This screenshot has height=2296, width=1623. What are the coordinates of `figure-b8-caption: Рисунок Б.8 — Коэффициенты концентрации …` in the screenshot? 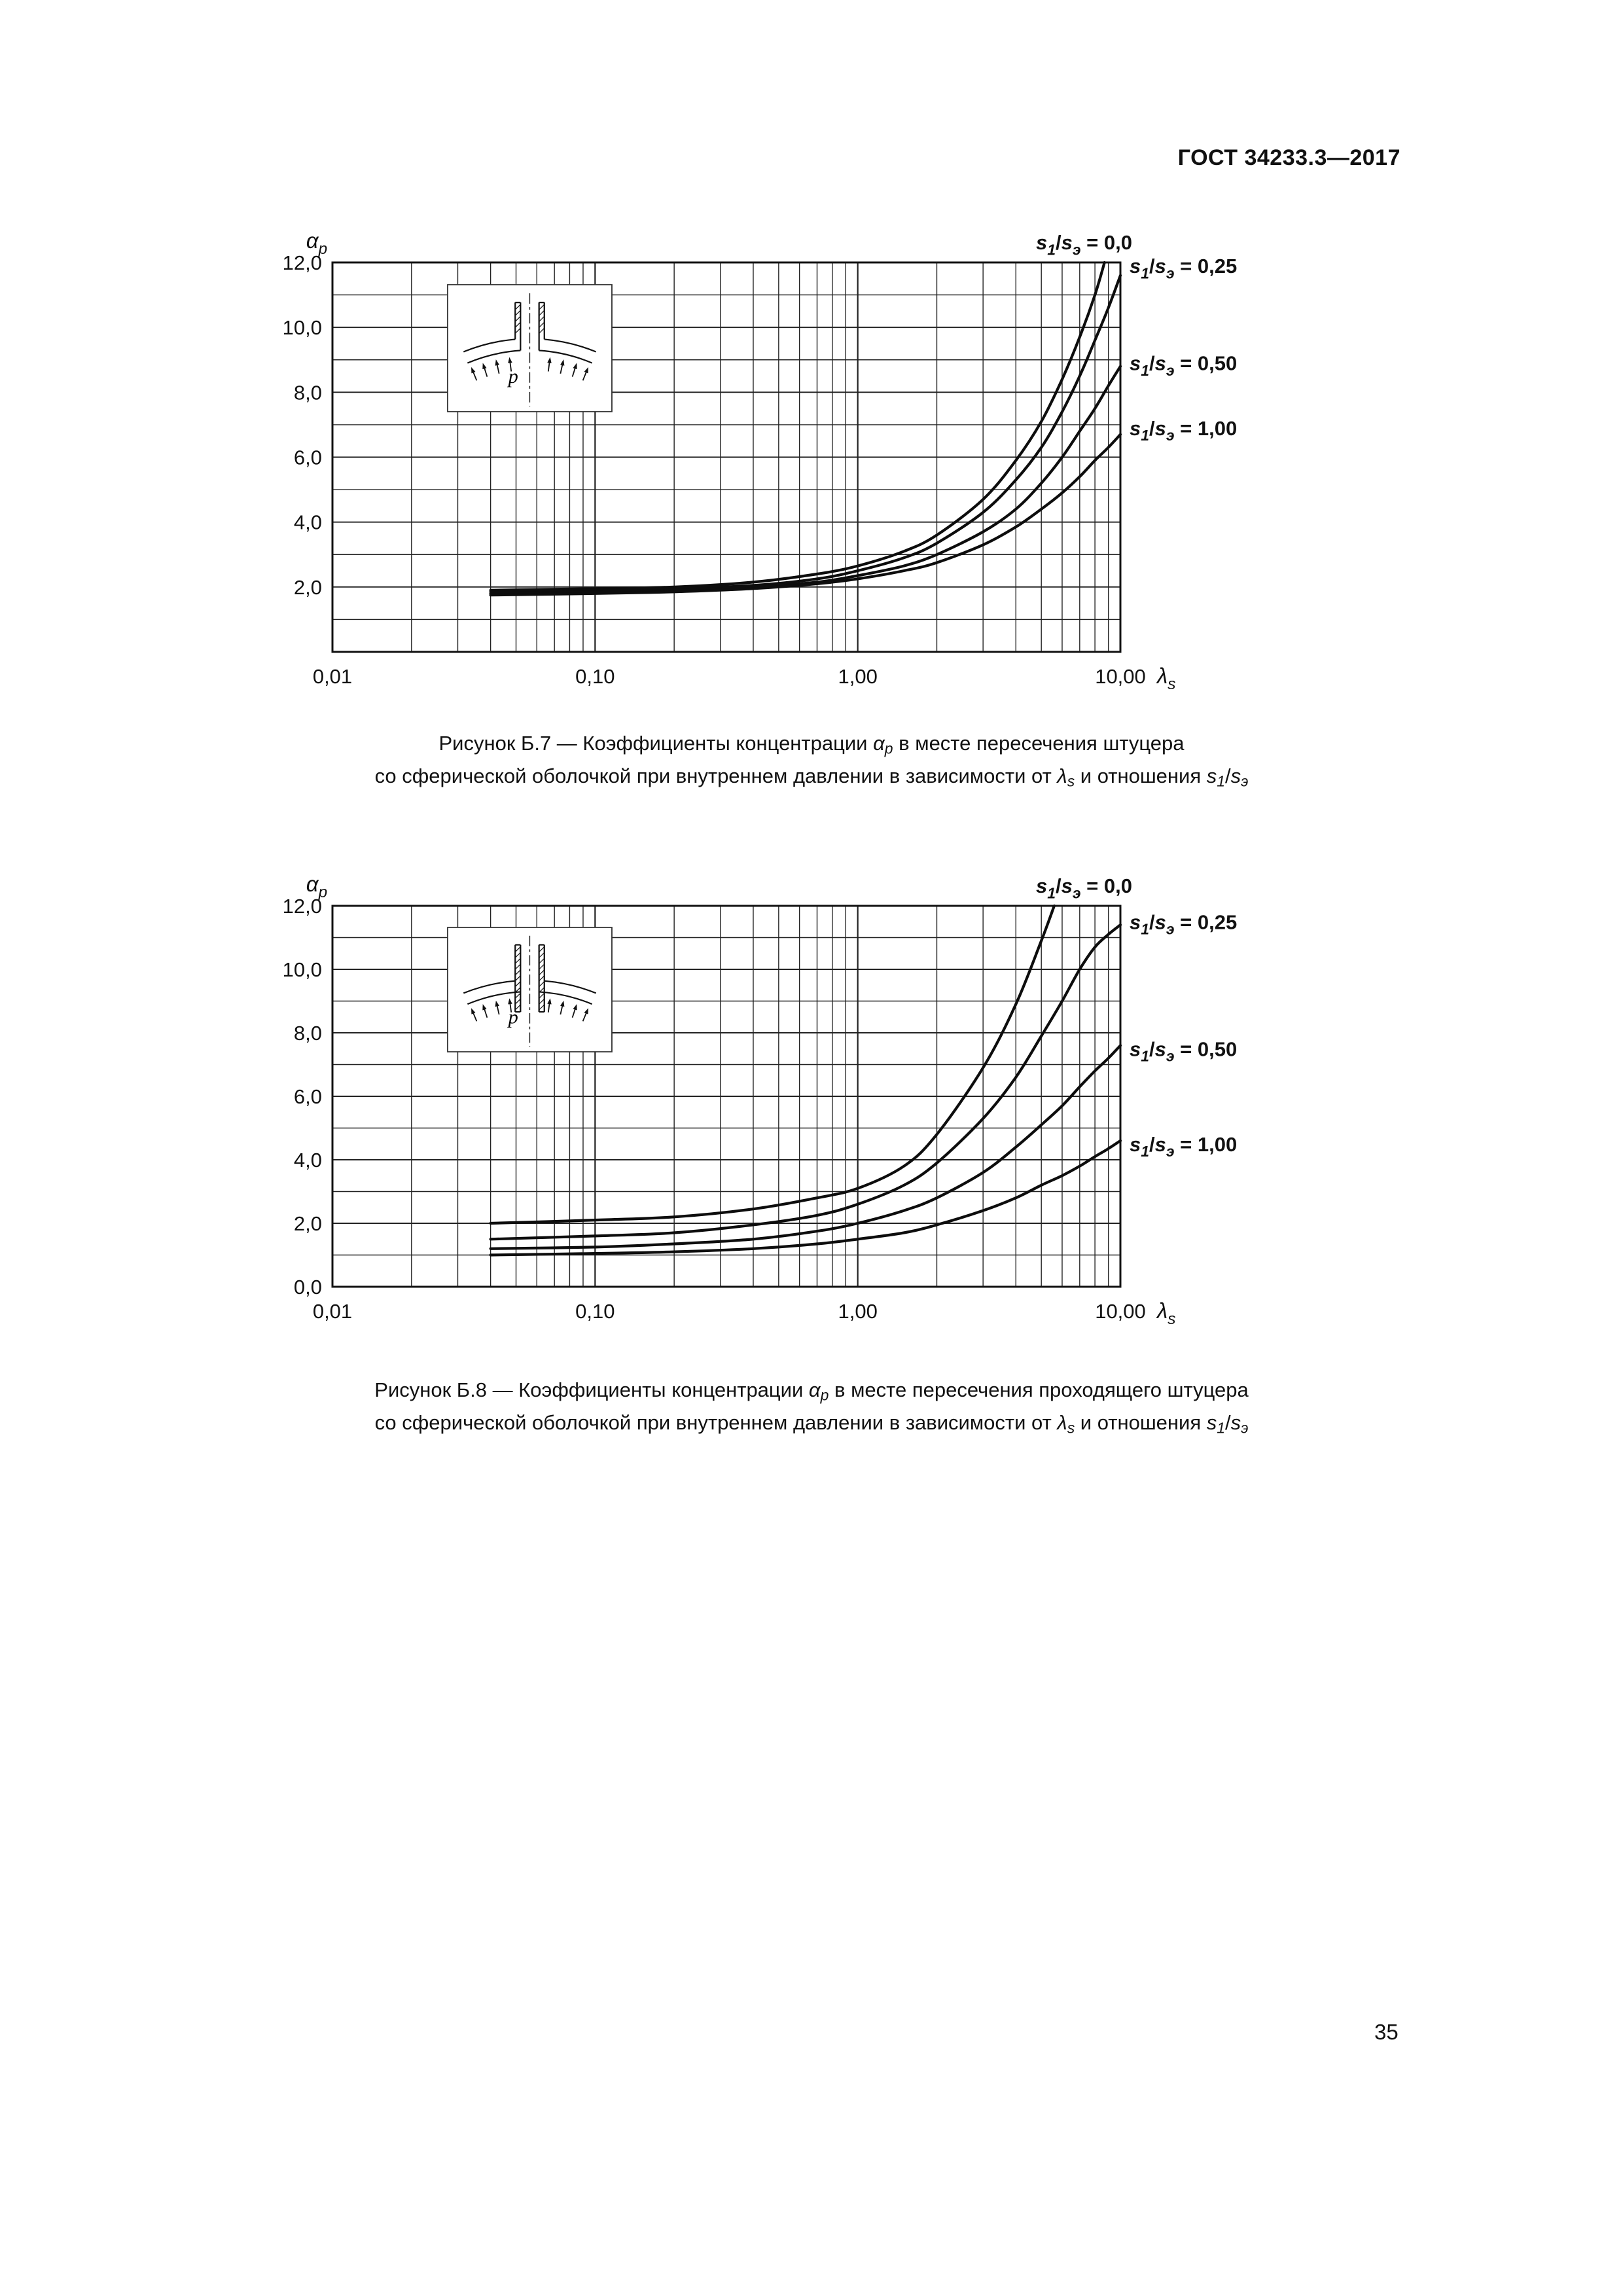 It's located at (811, 1407).